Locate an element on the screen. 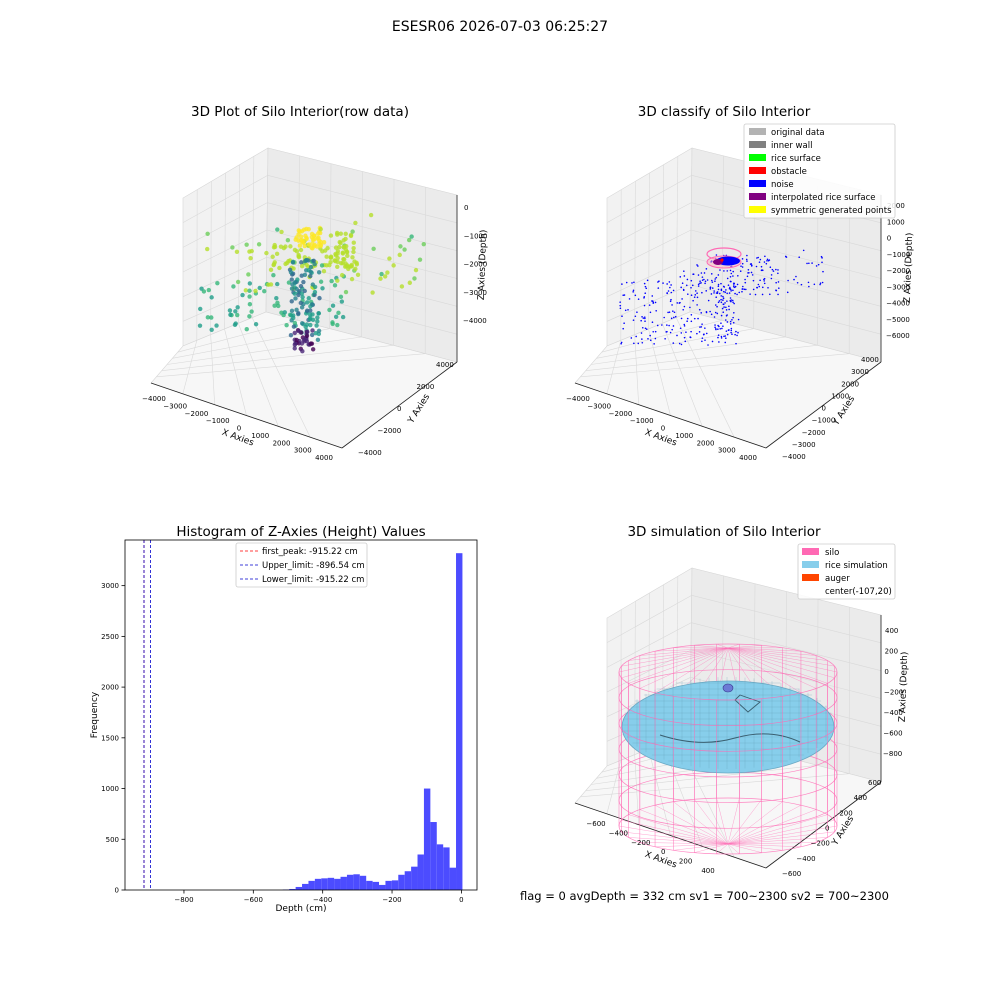 The height and width of the screenshot is (1000, 1000). simulation-legend-label: silo is located at coordinates (832, 553).